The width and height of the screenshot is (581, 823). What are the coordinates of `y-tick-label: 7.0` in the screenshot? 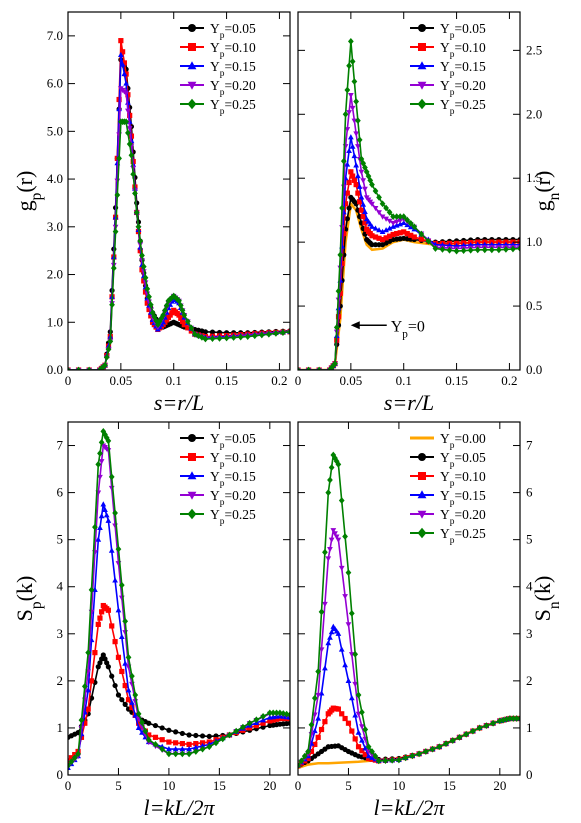 It's located at (55, 35).